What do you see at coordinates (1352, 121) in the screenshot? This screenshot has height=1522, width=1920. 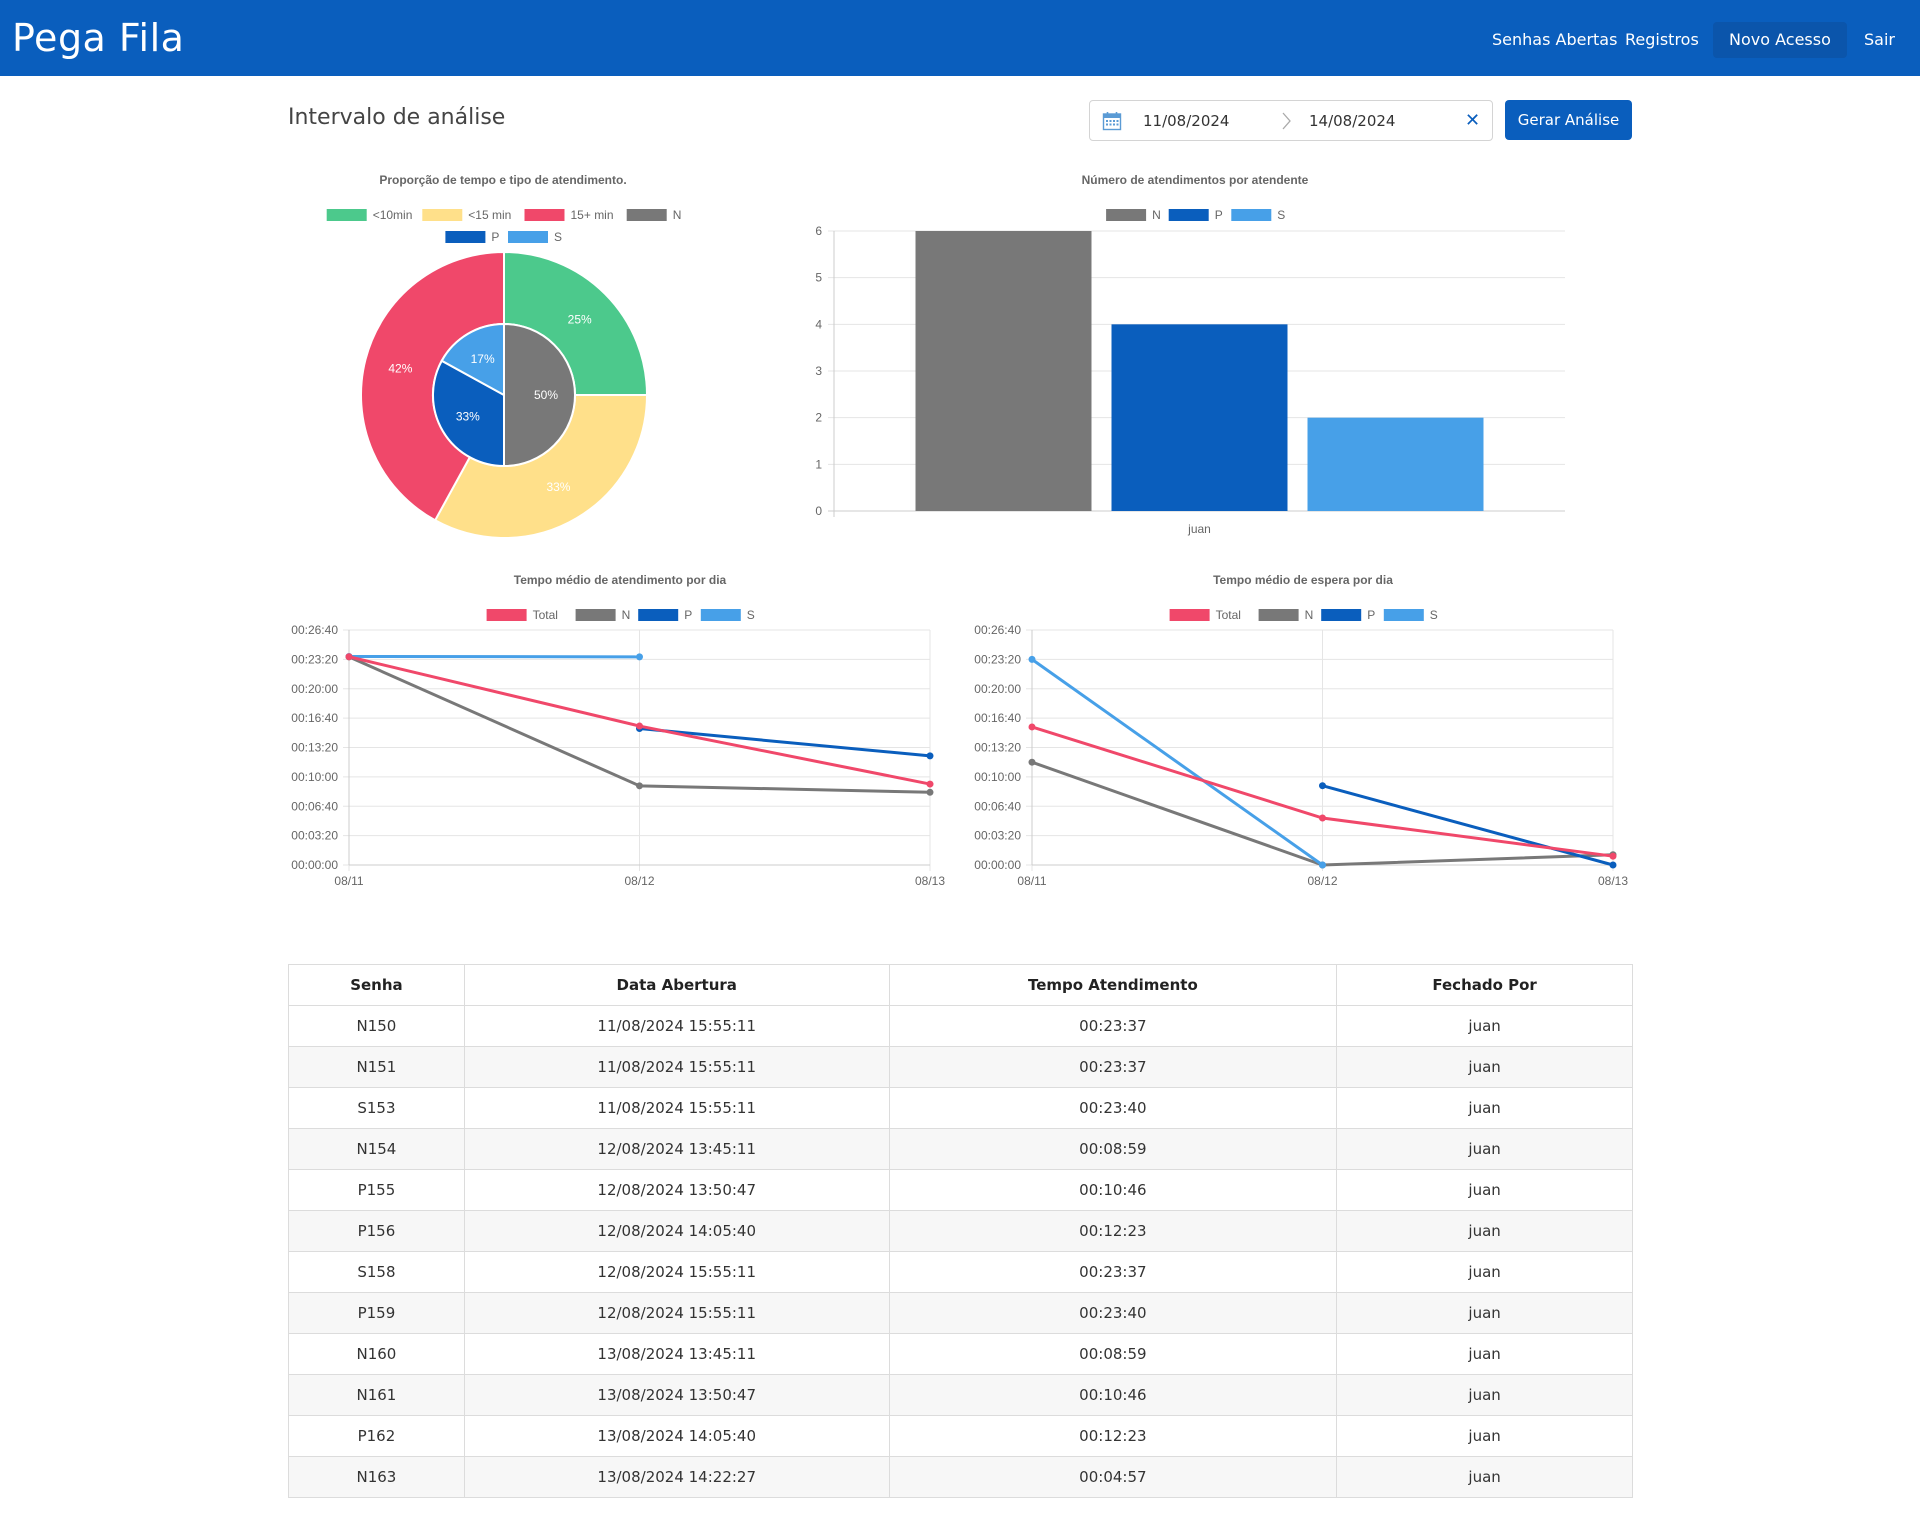 I see `end-date-input: 14/08/2024` at bounding box center [1352, 121].